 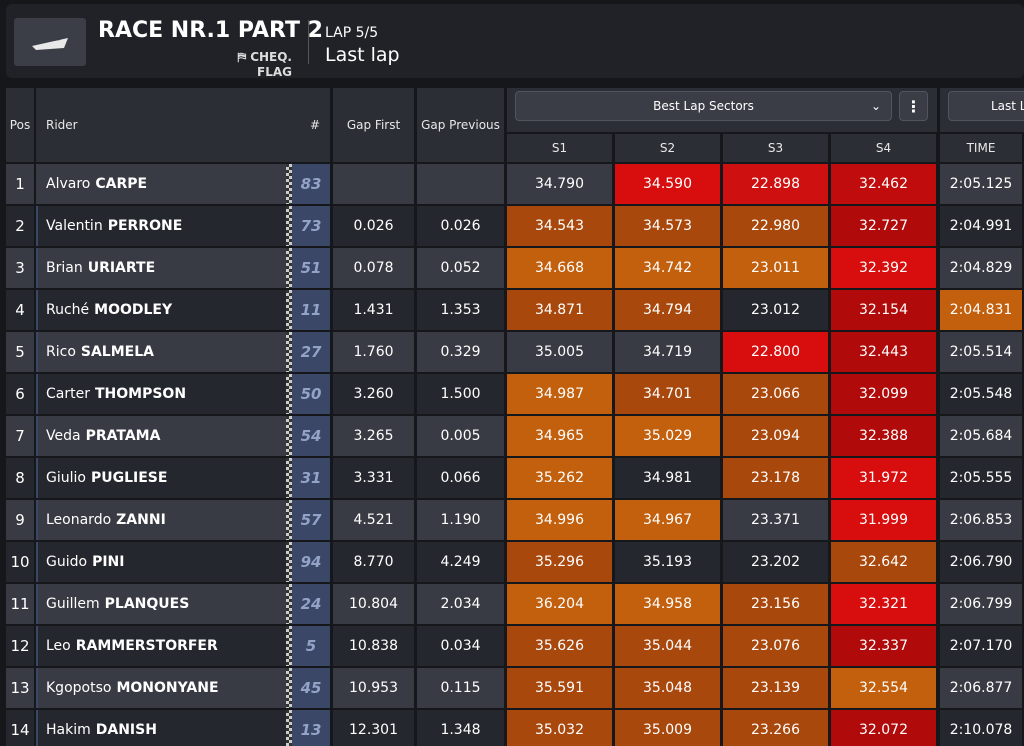 I want to click on sector-time: 35.626, so click(x=559, y=646).